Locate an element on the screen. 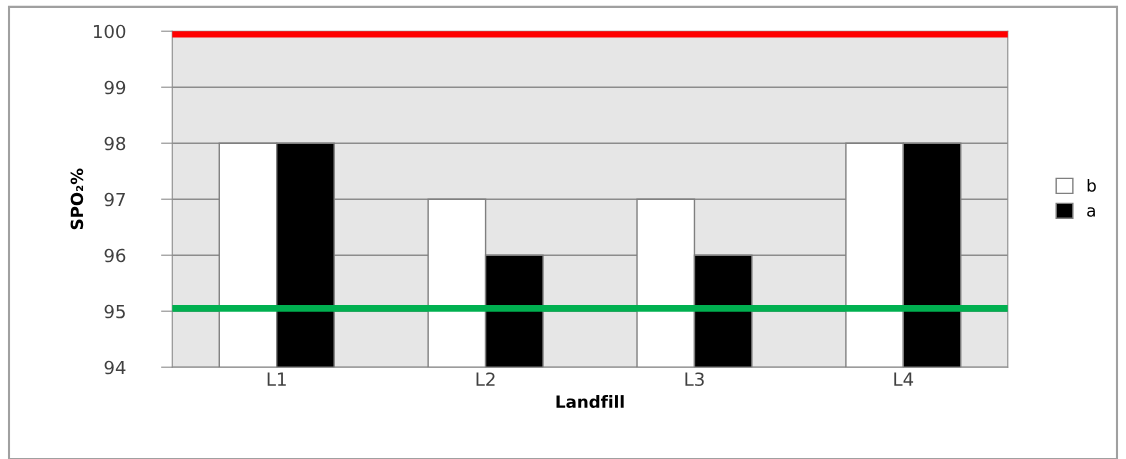  y-tick-label: 98 is located at coordinates (115, 143).